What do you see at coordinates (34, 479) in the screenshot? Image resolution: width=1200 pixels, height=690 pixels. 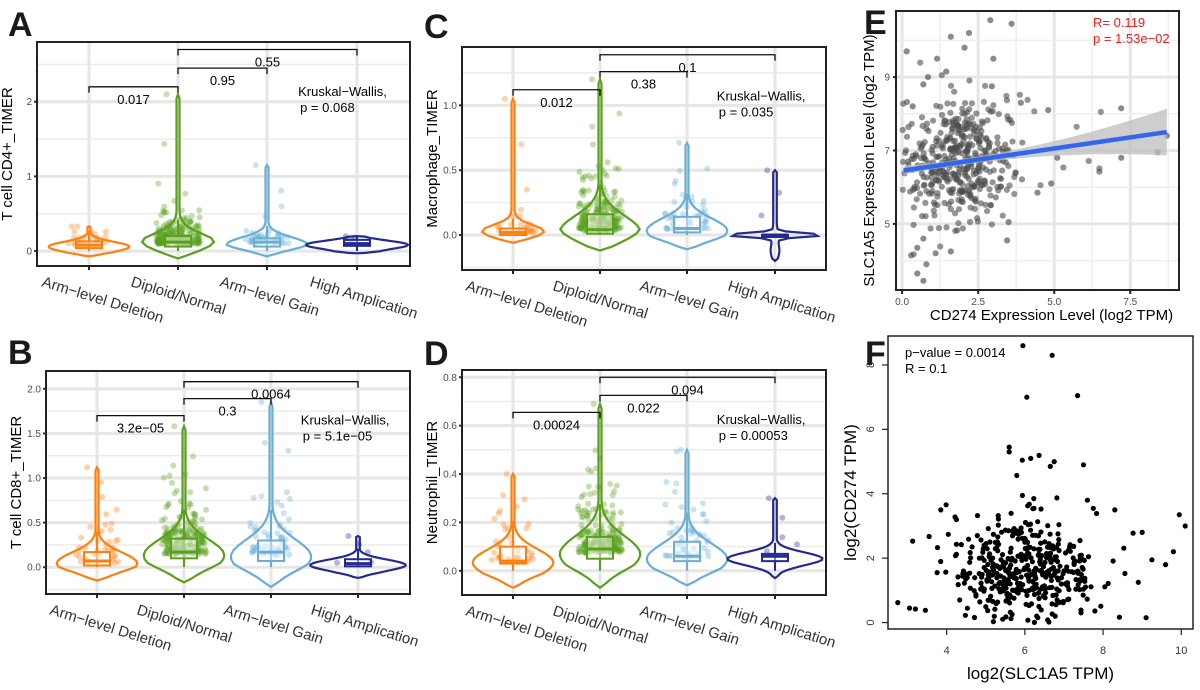 I see `y-tick-label: 1.0` at bounding box center [34, 479].